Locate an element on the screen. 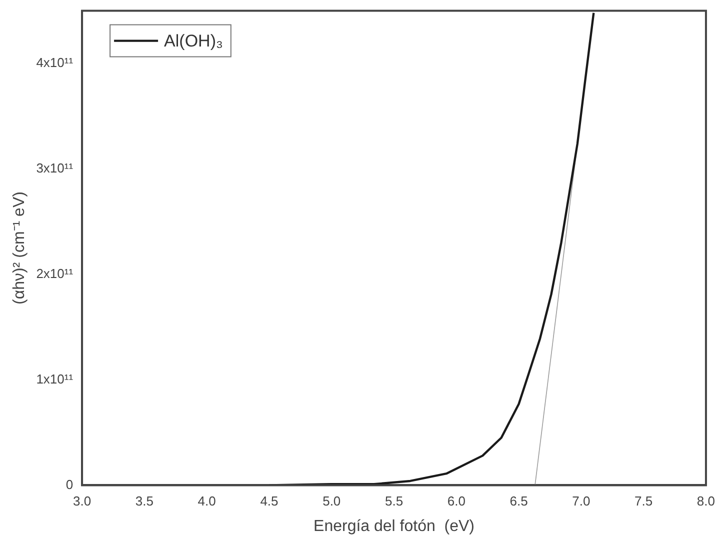 The width and height of the screenshot is (718, 544). x-tick-label: 7.0 is located at coordinates (581, 501).